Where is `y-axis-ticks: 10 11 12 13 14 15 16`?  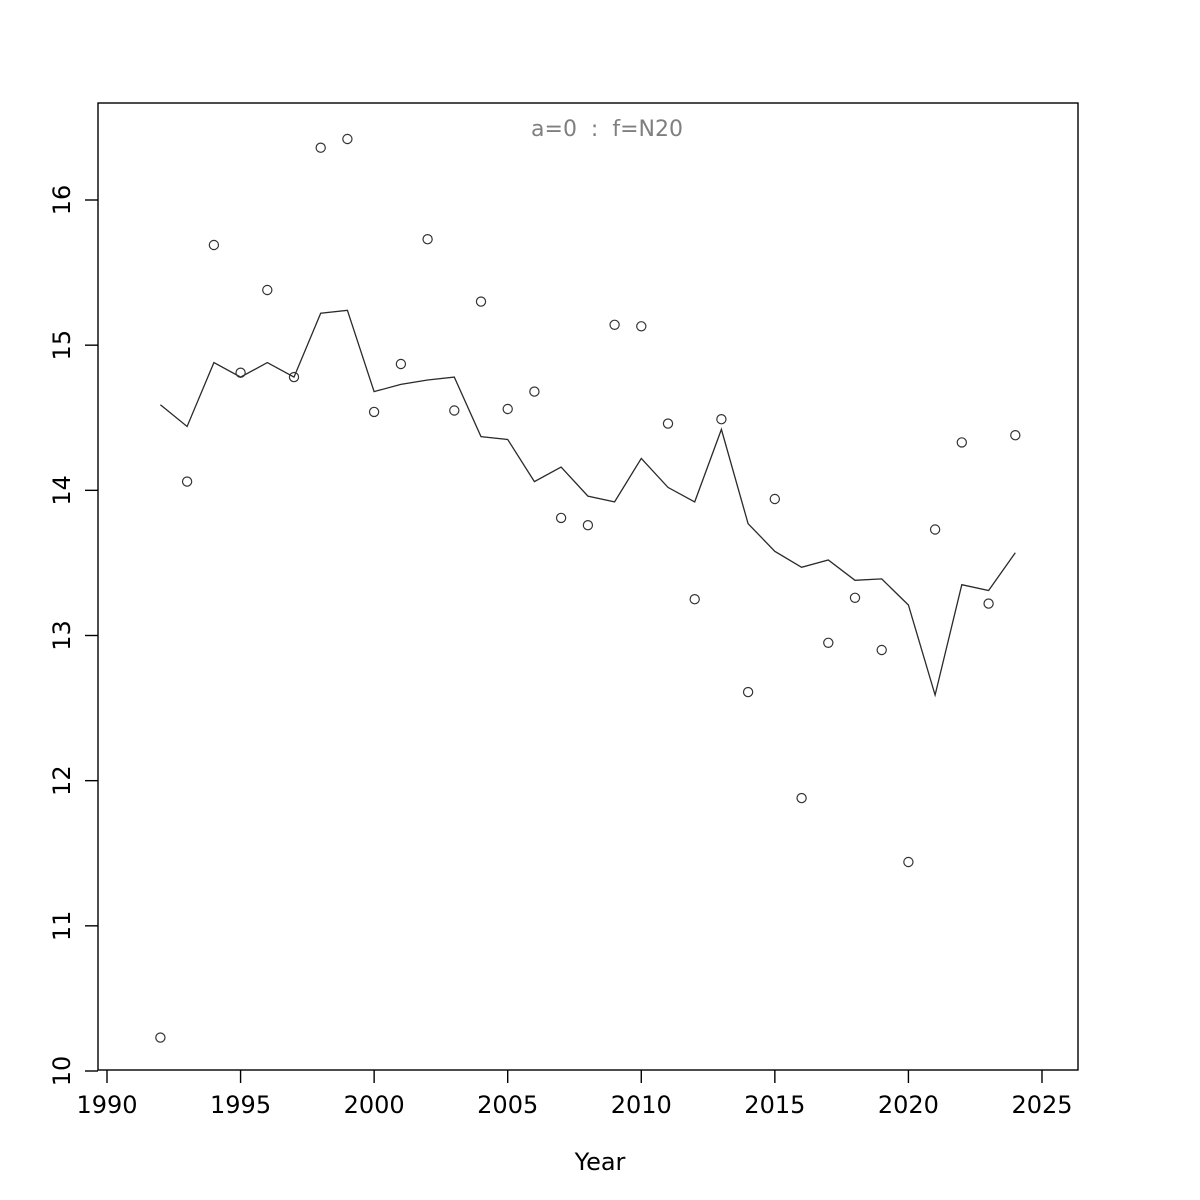
y-axis-ticks: 10 11 12 13 14 15 16 is located at coordinates (73, 636).